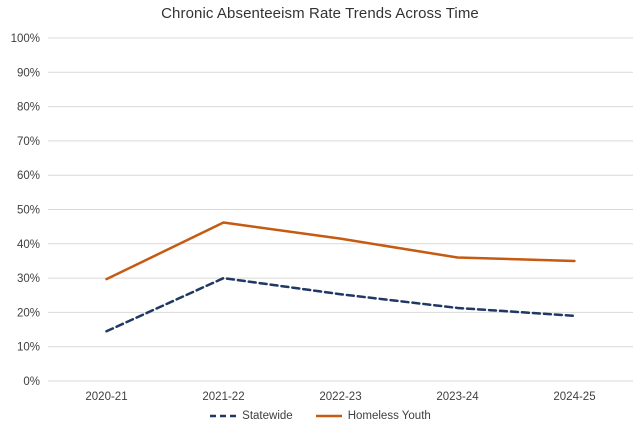 This screenshot has width=640, height=437. Describe the element at coordinates (25, 39) in the screenshot. I see `y-axis-tick-label: 100%` at that location.